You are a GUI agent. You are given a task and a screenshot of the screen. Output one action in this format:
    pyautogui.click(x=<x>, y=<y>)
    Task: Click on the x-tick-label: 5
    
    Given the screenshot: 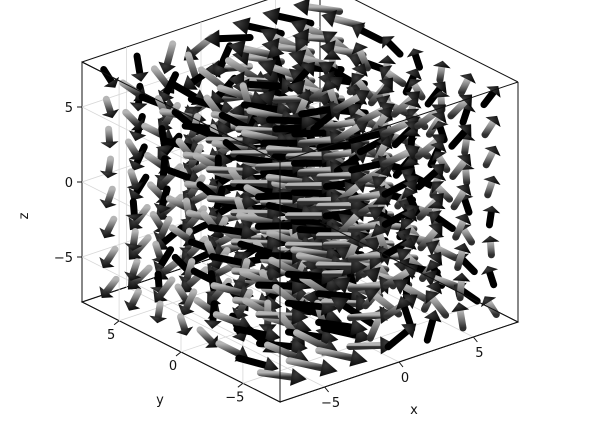 What is the action you would take?
    pyautogui.click(x=479, y=353)
    